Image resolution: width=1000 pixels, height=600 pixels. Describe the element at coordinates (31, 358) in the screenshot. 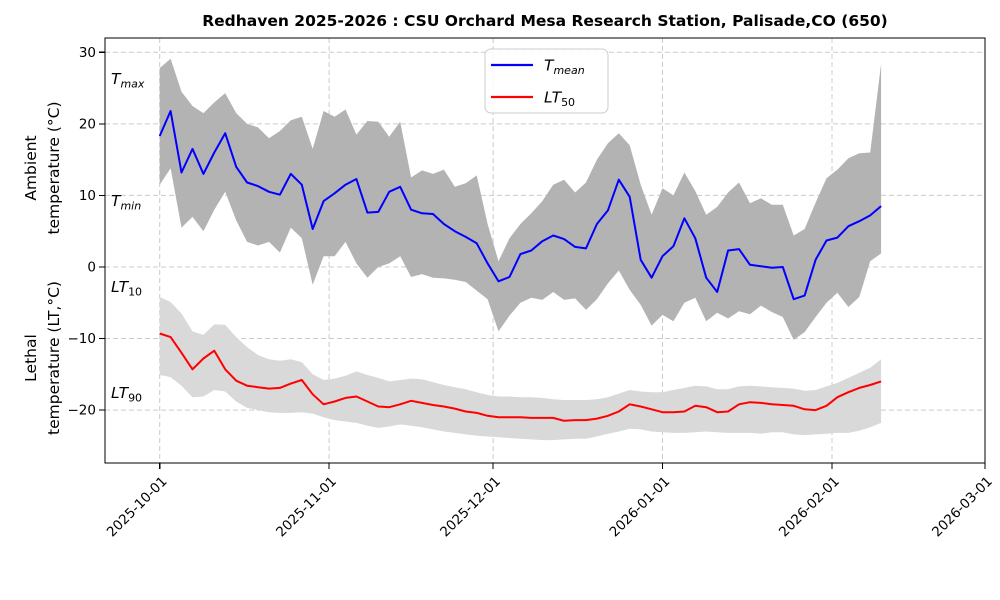

I see `y-axis-label-lethal-line1: Lethal` at that location.